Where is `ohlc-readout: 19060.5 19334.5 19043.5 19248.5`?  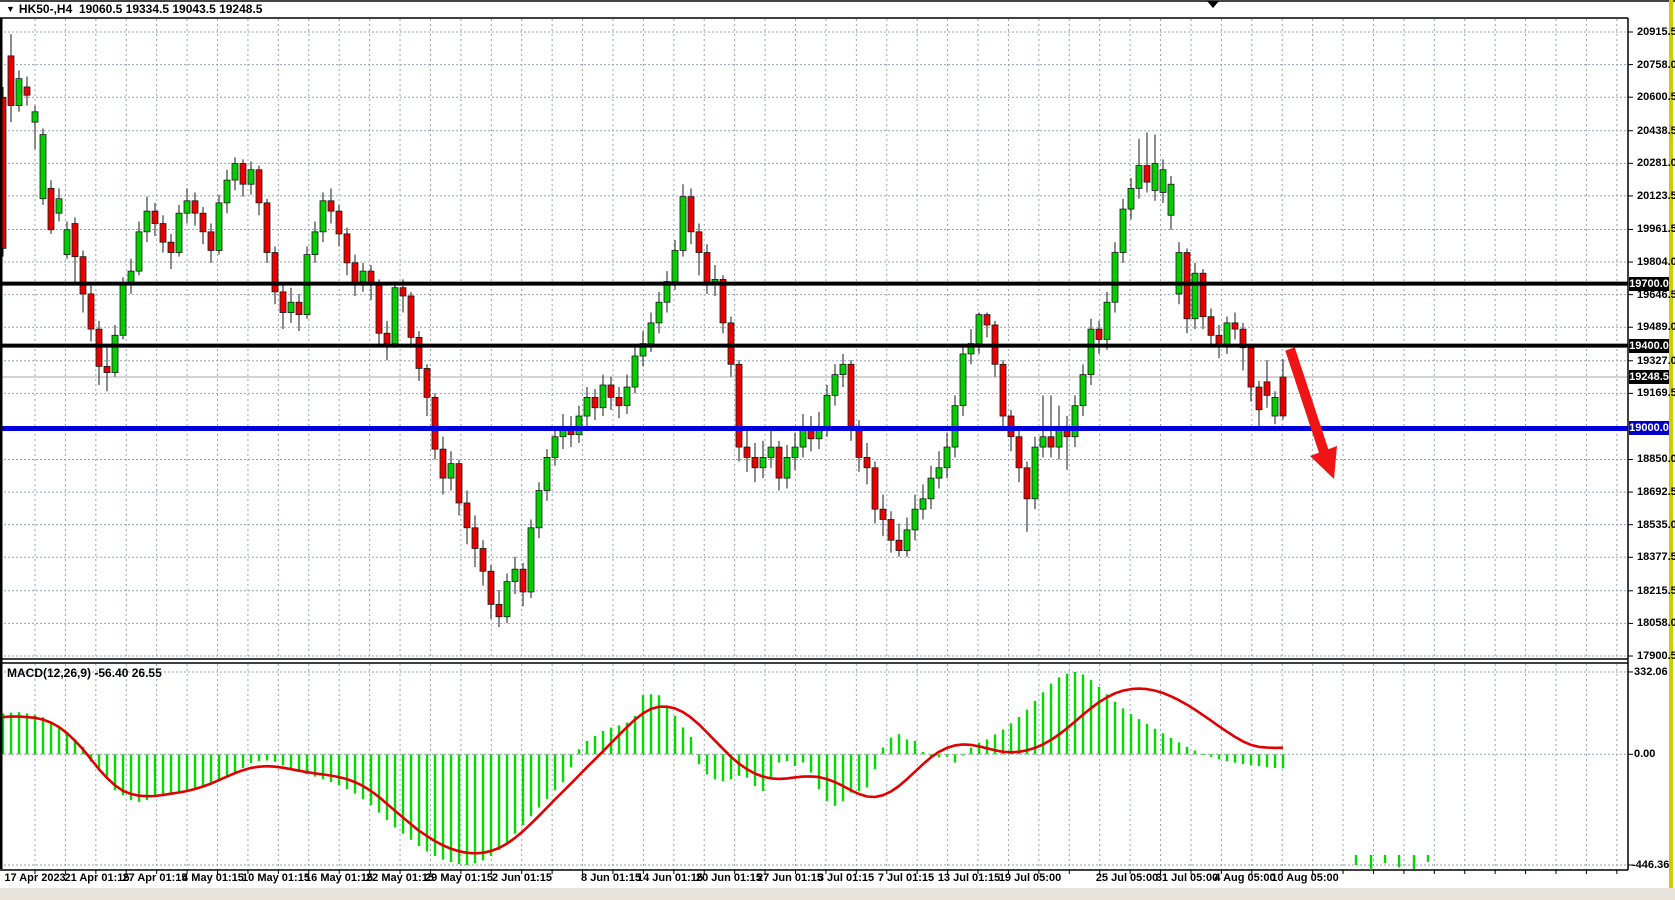
ohlc-readout: 19060.5 19334.5 19043.5 19248.5 is located at coordinates (170, 9).